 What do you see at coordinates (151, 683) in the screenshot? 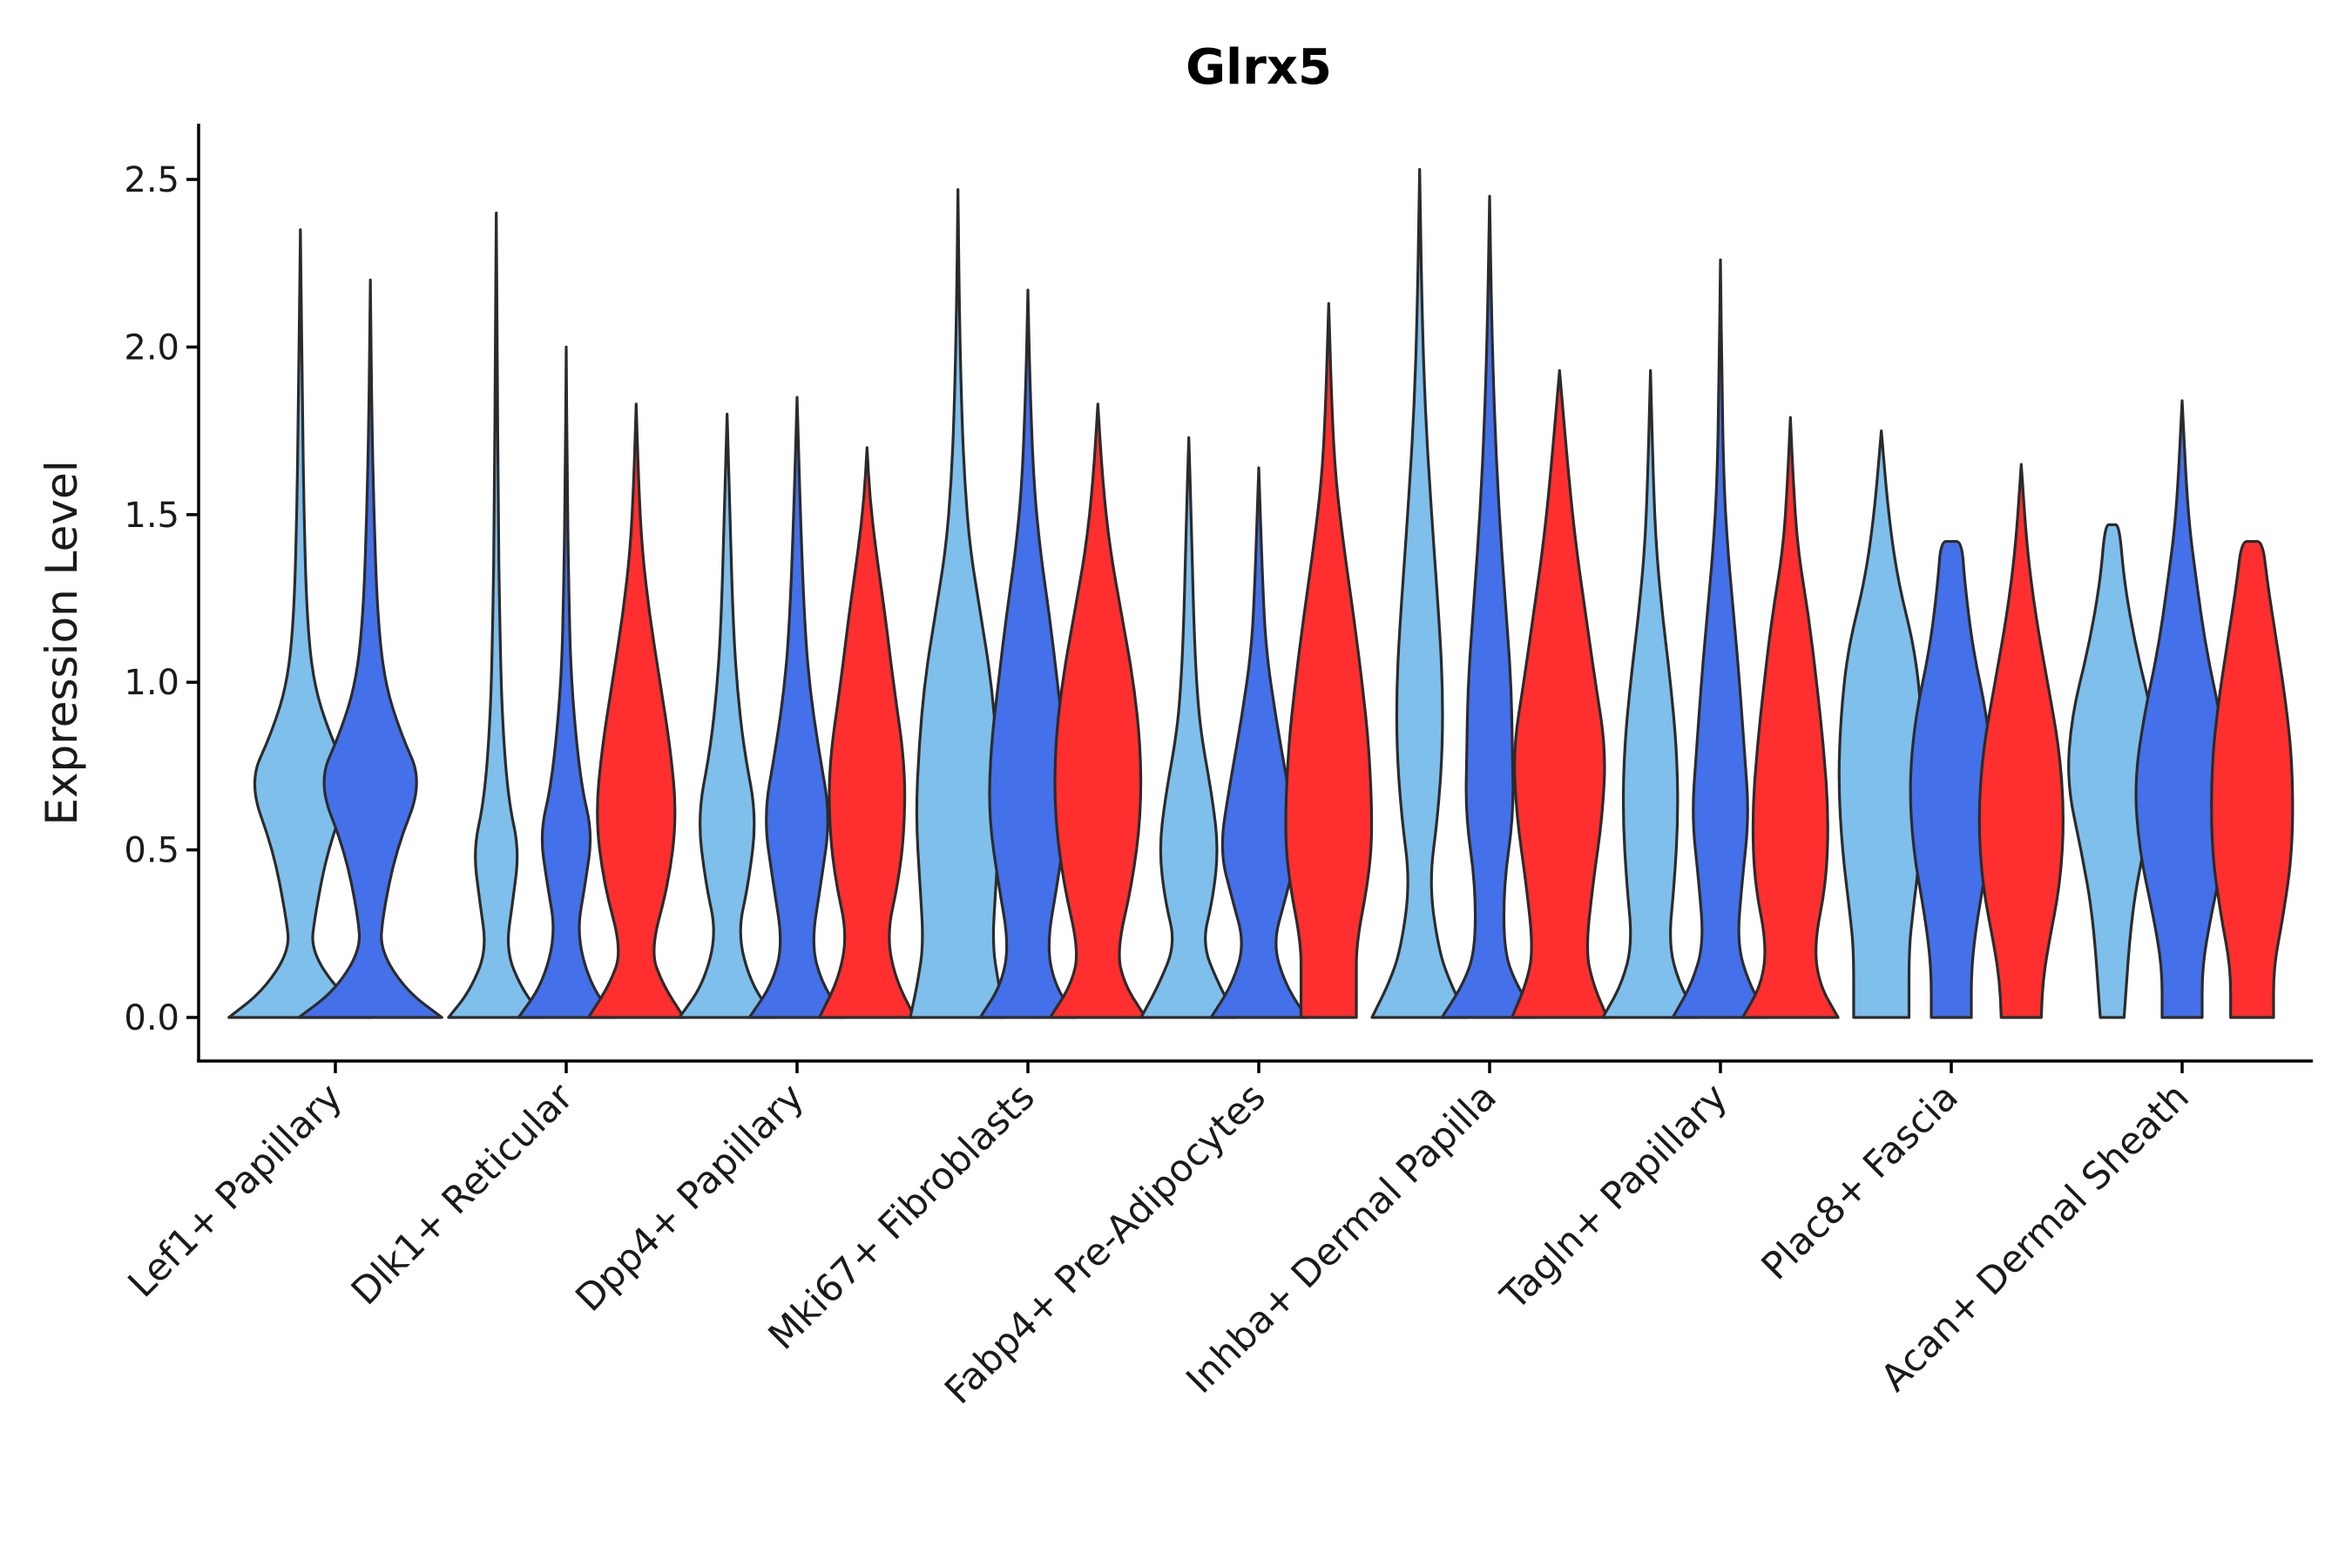
I see `y-tick-label: 1.0` at bounding box center [151, 683].